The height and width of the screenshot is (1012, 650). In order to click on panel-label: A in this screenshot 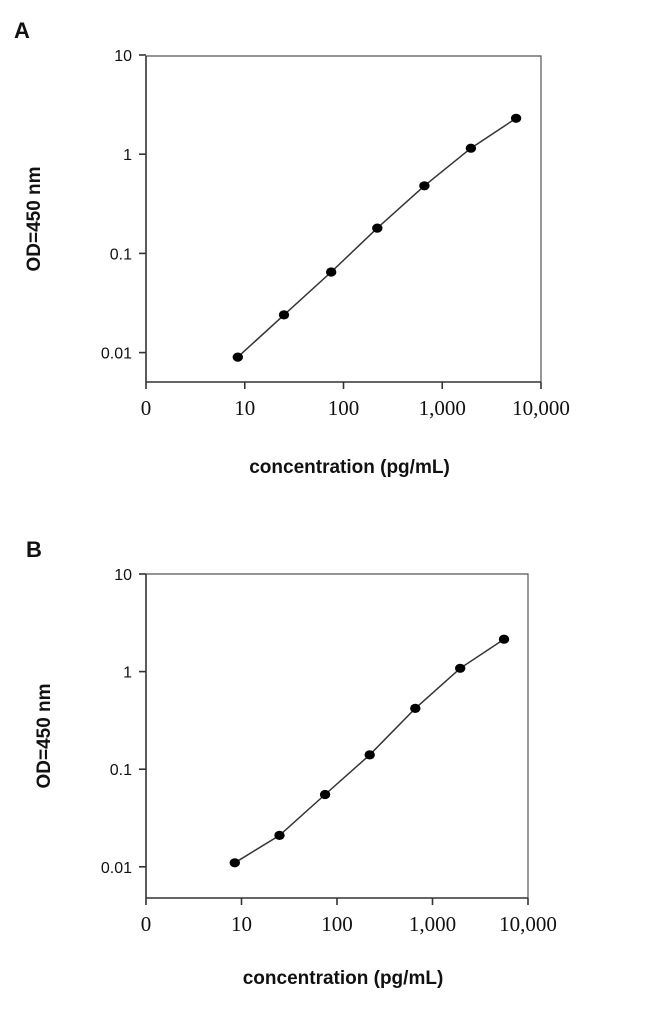, I will do `click(22, 30)`.